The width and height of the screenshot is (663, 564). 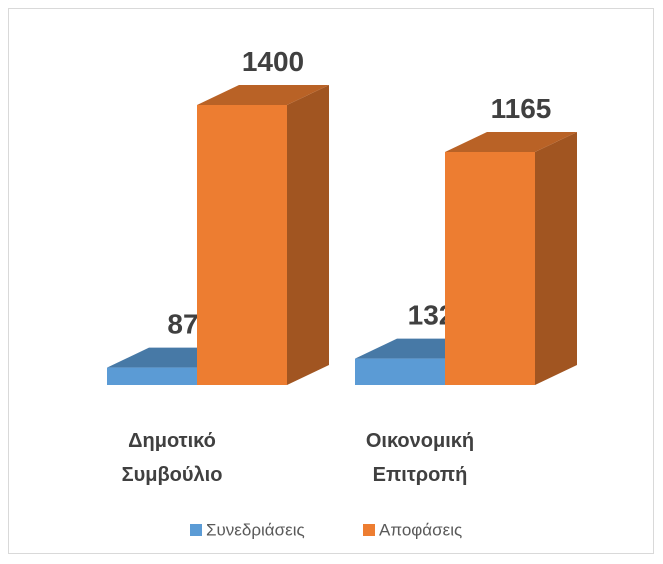 I want to click on value-label: 1400, so click(x=273, y=61).